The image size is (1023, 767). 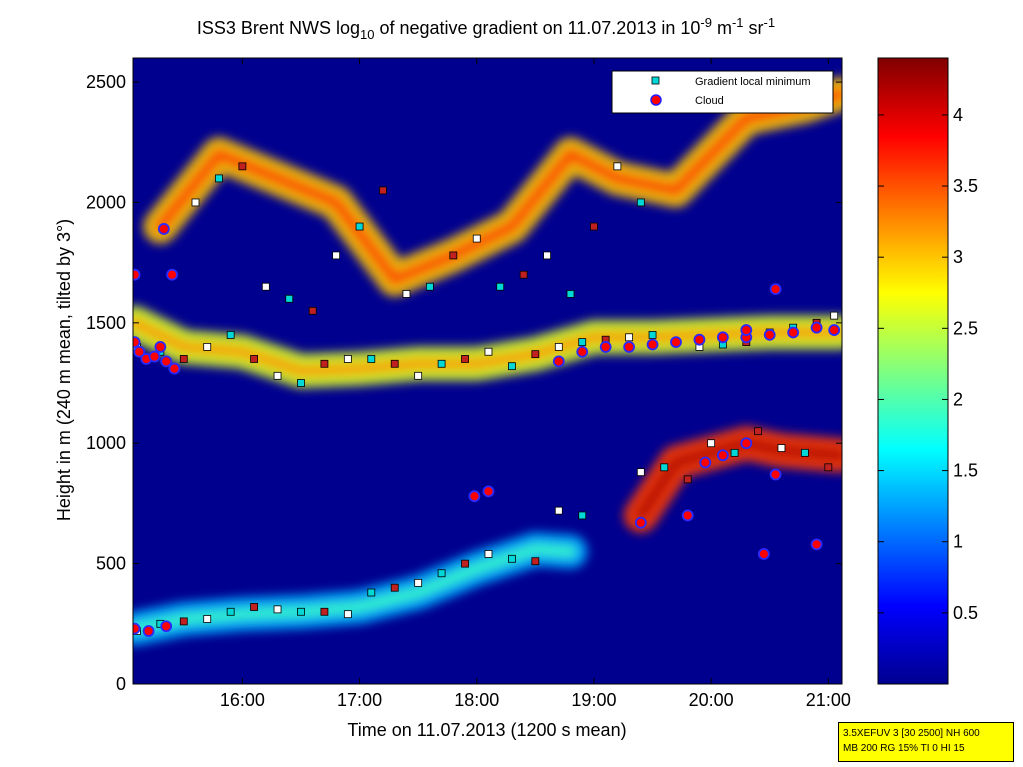 What do you see at coordinates (106, 443) in the screenshot?
I see `y-tick-label: 1000` at bounding box center [106, 443].